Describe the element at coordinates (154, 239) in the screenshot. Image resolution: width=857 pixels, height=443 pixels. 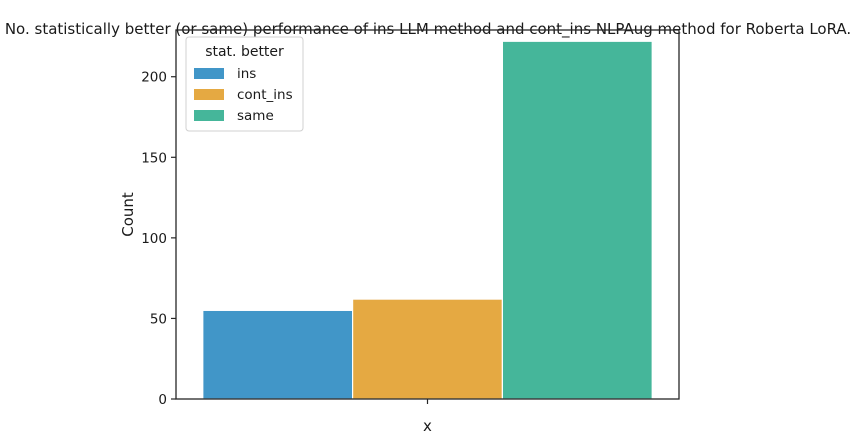
I see `y-tick-label: 100` at that location.